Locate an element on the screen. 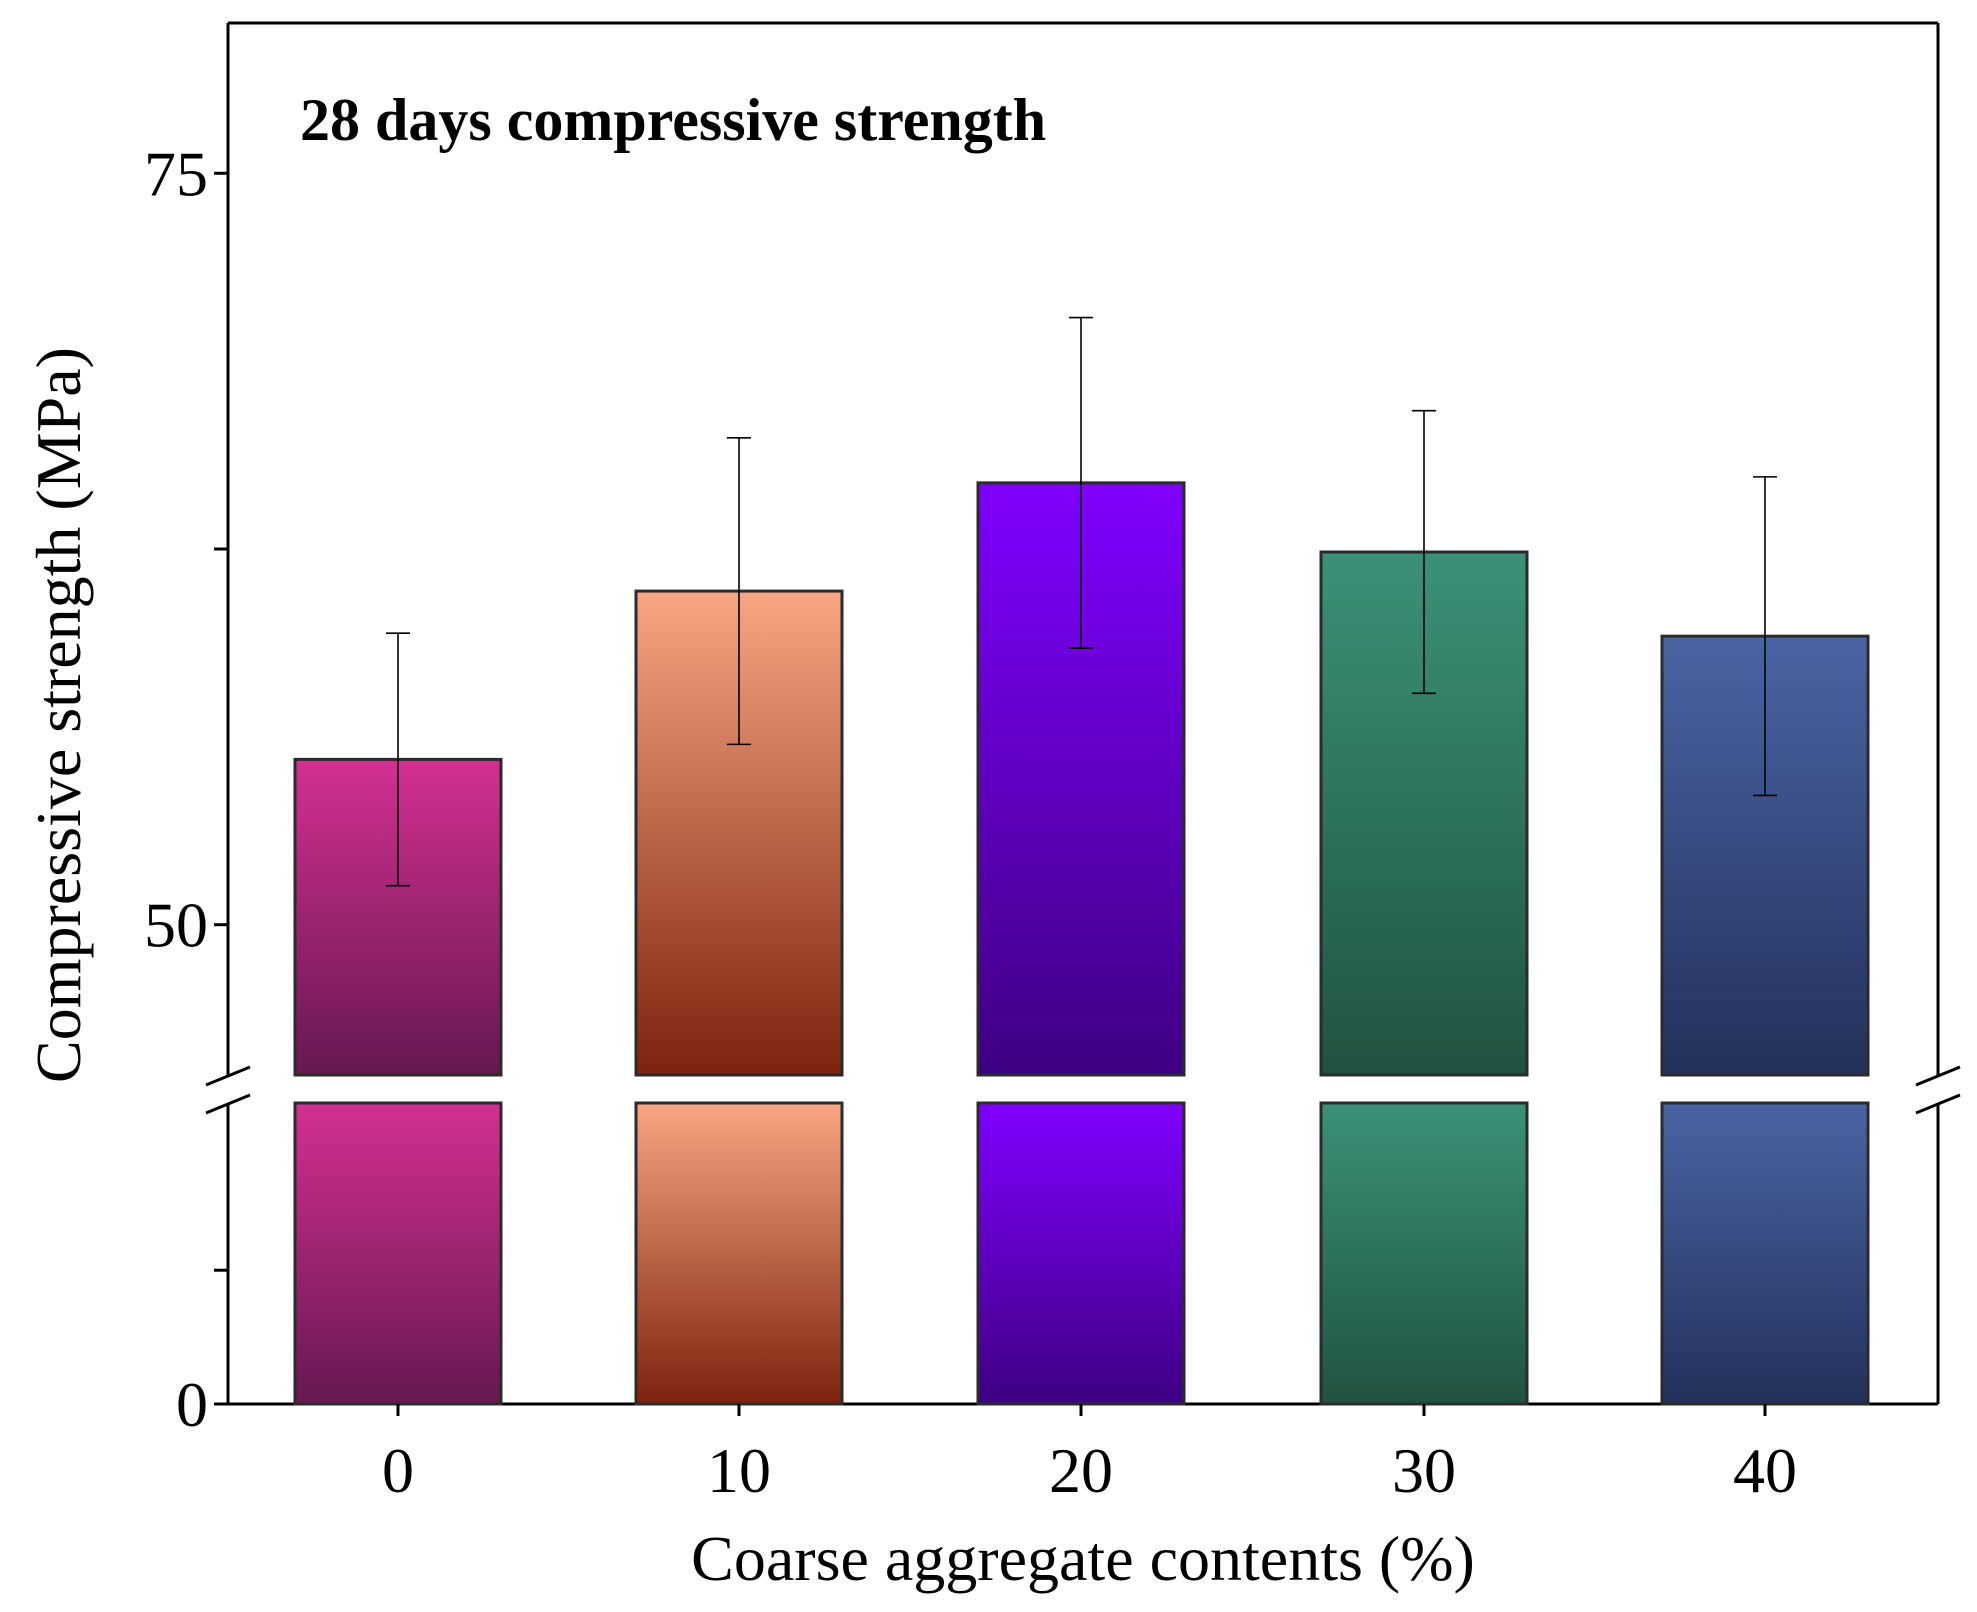 This screenshot has height=1612, width=1977. chart-title: 28 days compressive strength is located at coordinates (673, 120).